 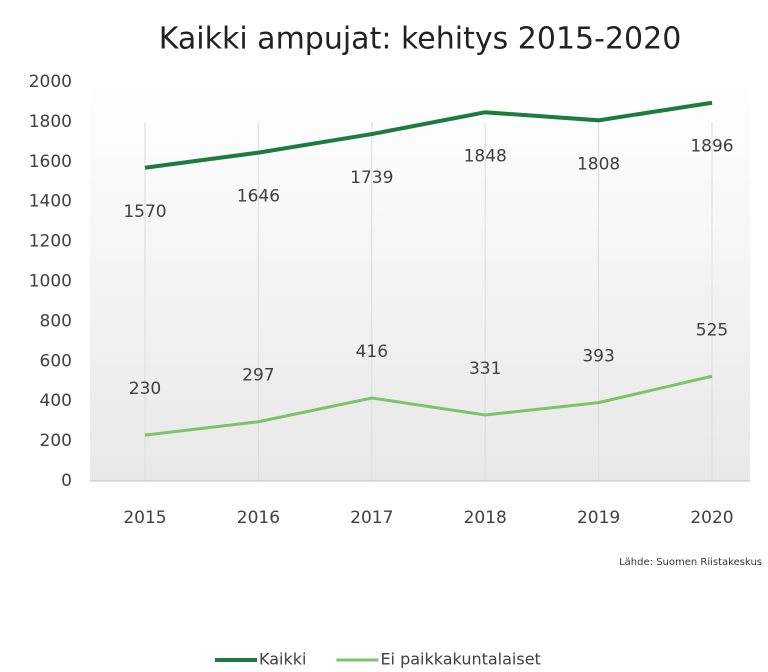 I want to click on y-tick-label: 800, so click(x=56, y=321).